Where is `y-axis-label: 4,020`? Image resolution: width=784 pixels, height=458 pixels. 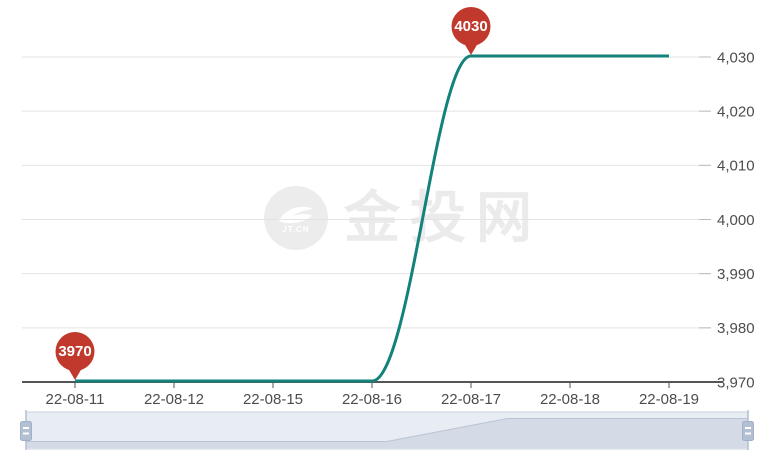 y-axis-label: 4,020 is located at coordinates (736, 111).